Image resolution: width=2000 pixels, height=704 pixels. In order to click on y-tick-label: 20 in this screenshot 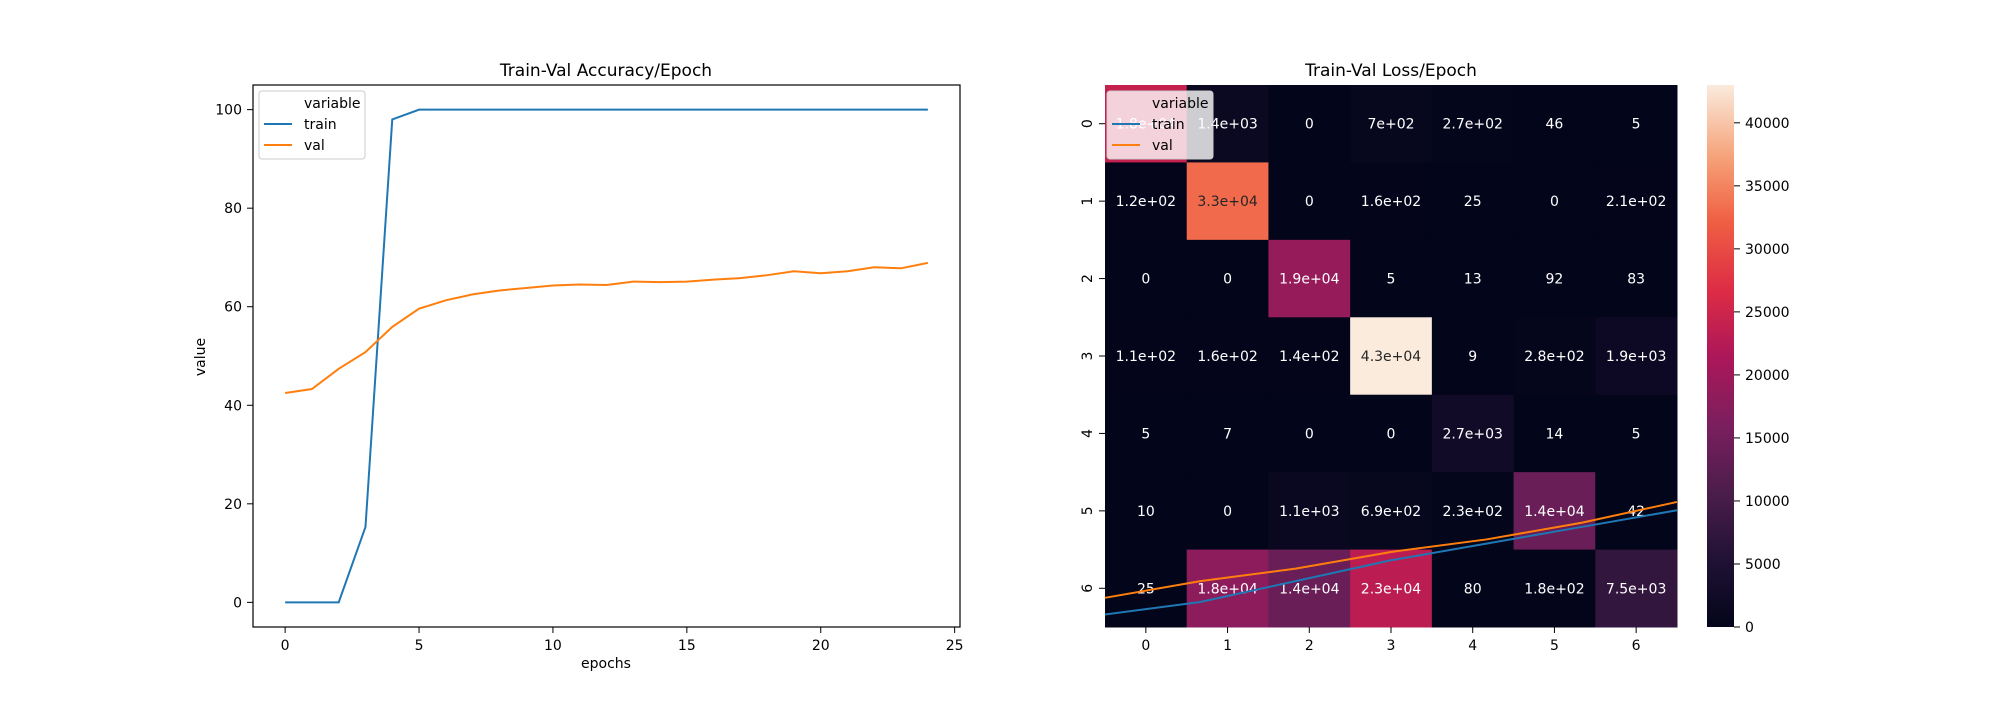, I will do `click(233, 505)`.